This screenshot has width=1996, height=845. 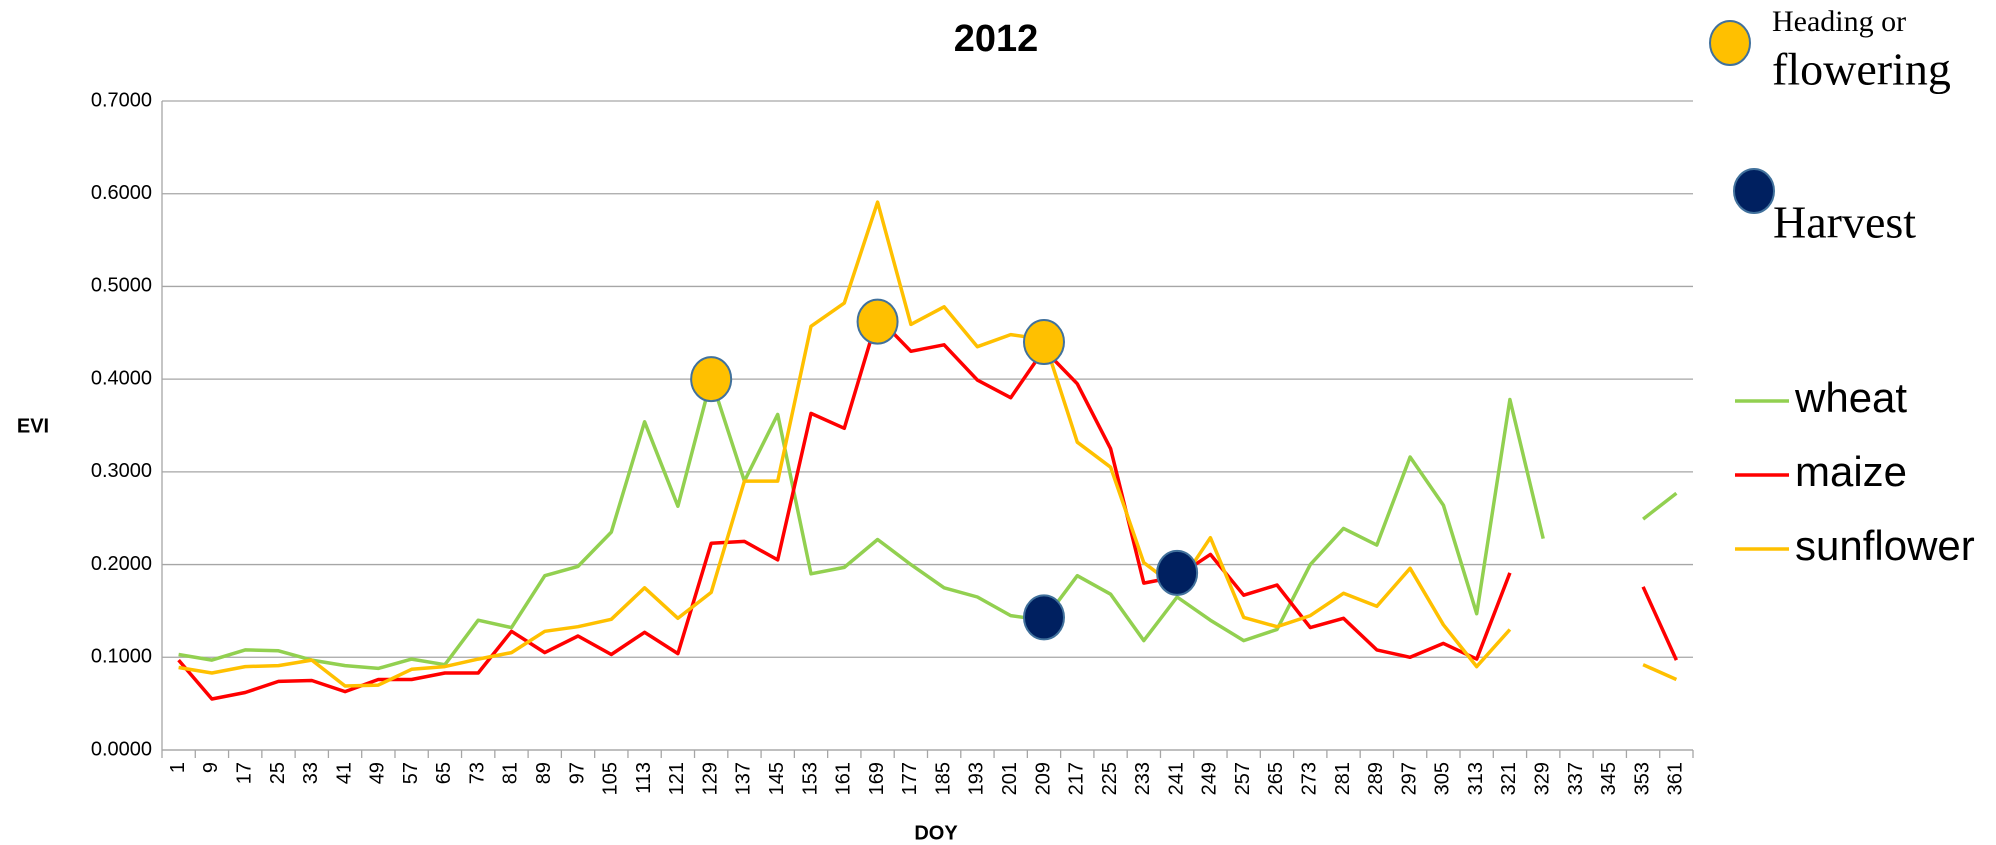 I want to click on y-tick-label: 0.6000, so click(x=121, y=193).